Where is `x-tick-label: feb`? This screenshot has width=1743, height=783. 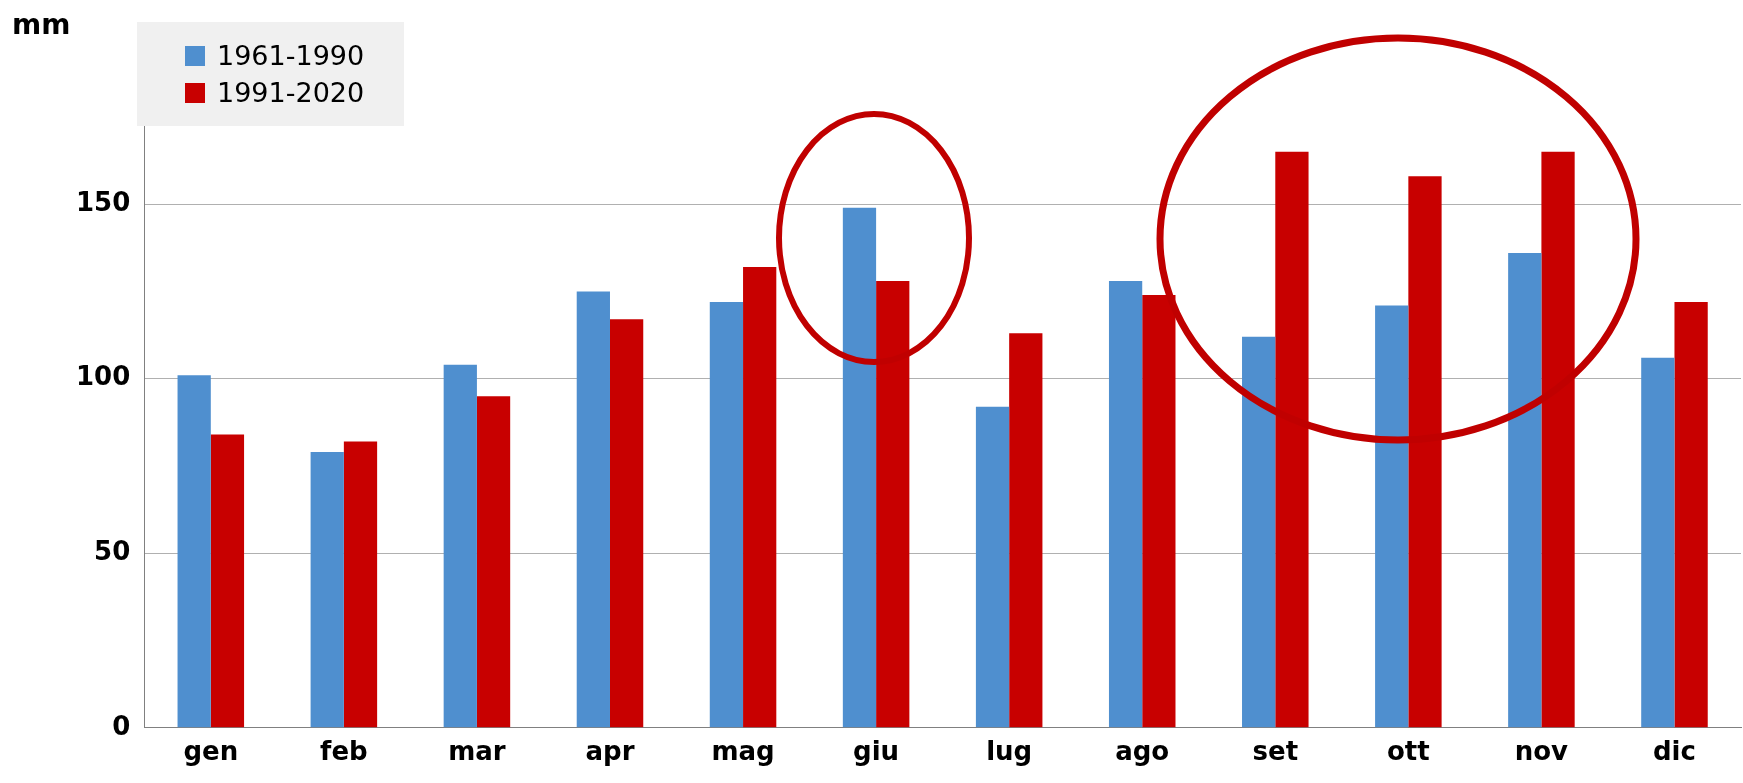 x-tick-label: feb is located at coordinates (344, 751).